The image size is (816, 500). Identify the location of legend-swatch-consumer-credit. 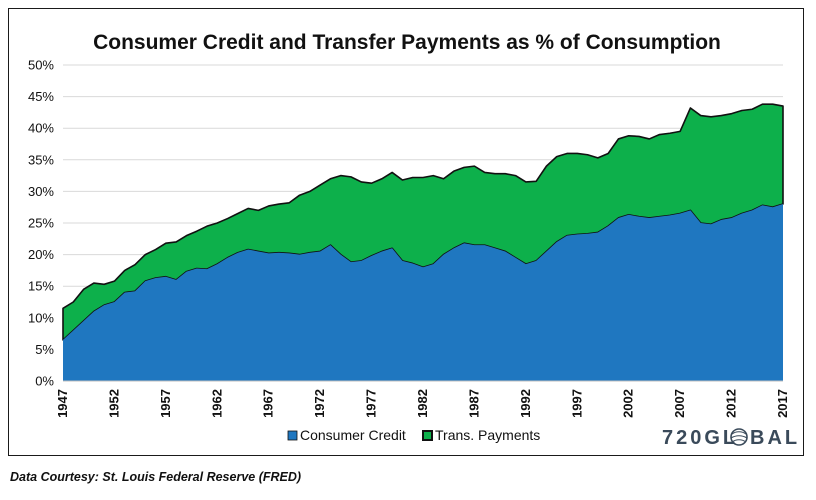
(292, 435).